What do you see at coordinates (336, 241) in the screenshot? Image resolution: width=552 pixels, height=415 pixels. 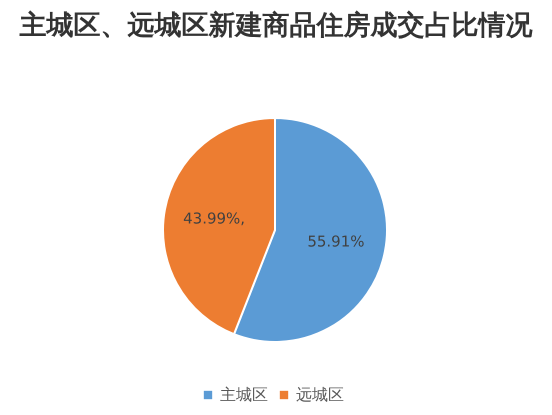 I see `data-label: 55.91%` at bounding box center [336, 241].